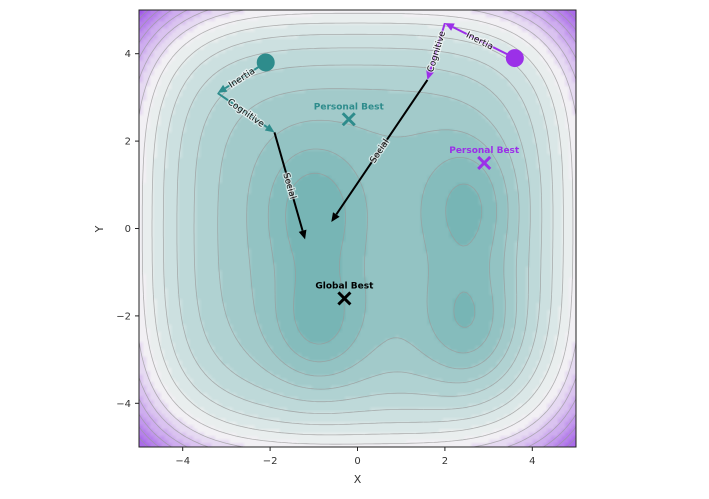 The width and height of the screenshot is (709, 499). I want to click on global-best-cross-b, so click(344, 298).